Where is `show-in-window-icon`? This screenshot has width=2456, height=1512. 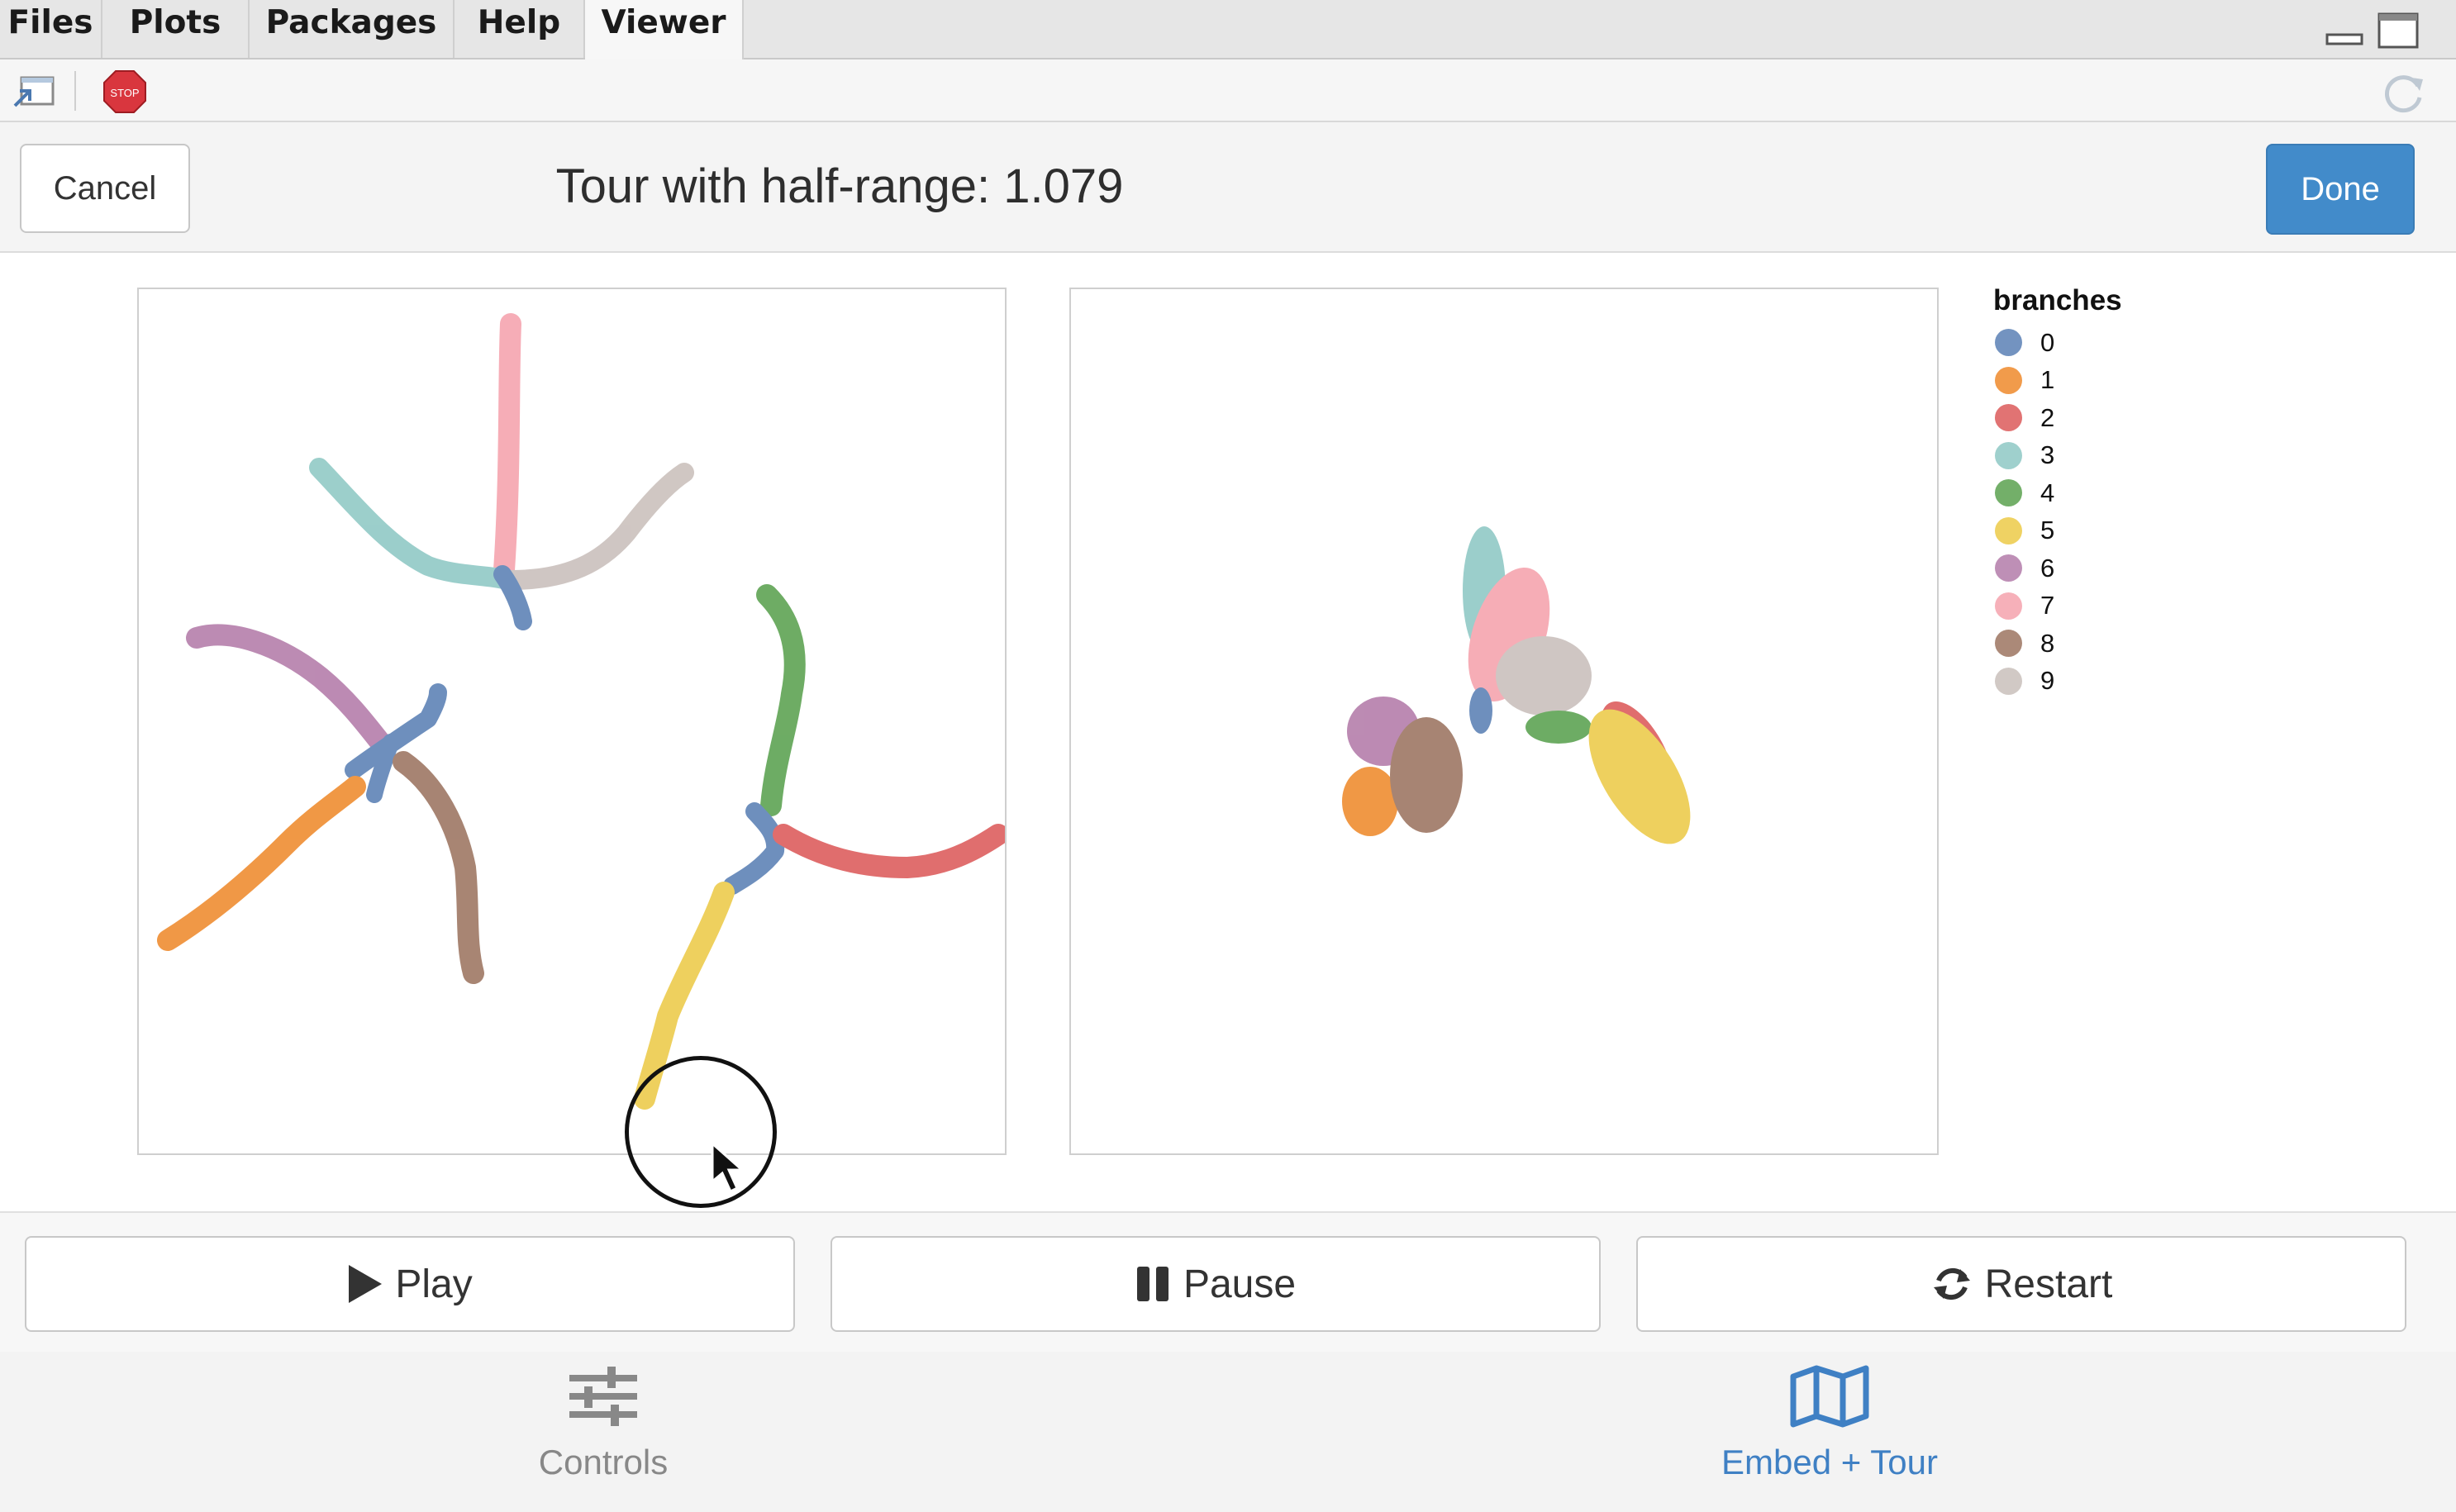 show-in-window-icon is located at coordinates (35, 91).